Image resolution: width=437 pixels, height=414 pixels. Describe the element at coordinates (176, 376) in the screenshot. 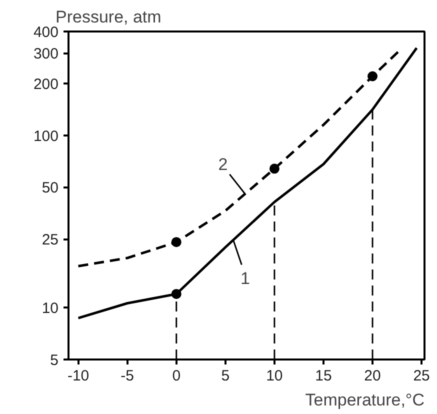

I see `x-tick-label: 0` at that location.